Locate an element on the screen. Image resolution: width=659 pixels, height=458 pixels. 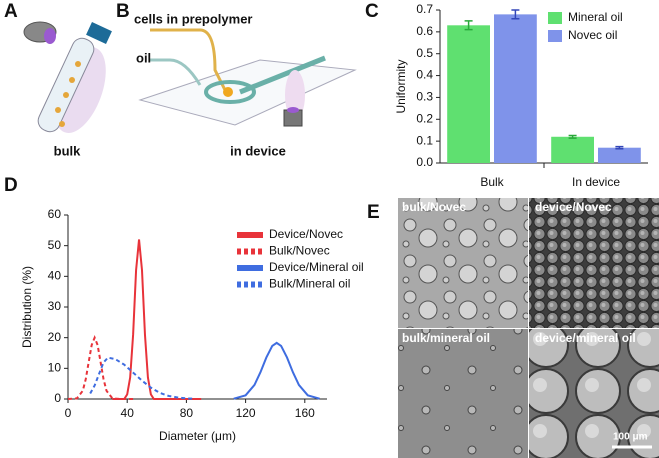
y-tick-label: 20 is located at coordinates (55, 337).